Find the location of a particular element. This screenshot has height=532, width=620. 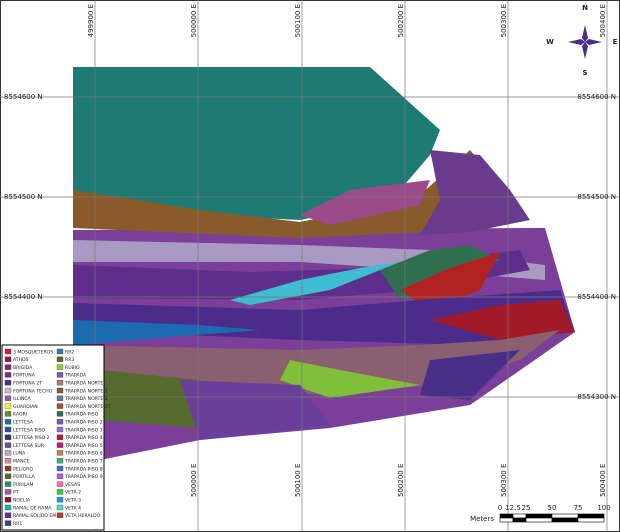

grid-label: 499900 E is located at coordinates (91, 20).